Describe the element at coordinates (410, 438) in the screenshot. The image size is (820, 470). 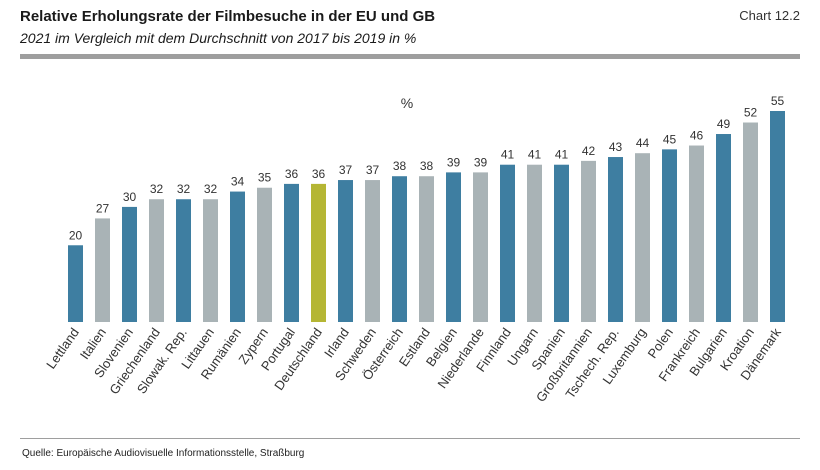
I see `bottom-rule` at that location.